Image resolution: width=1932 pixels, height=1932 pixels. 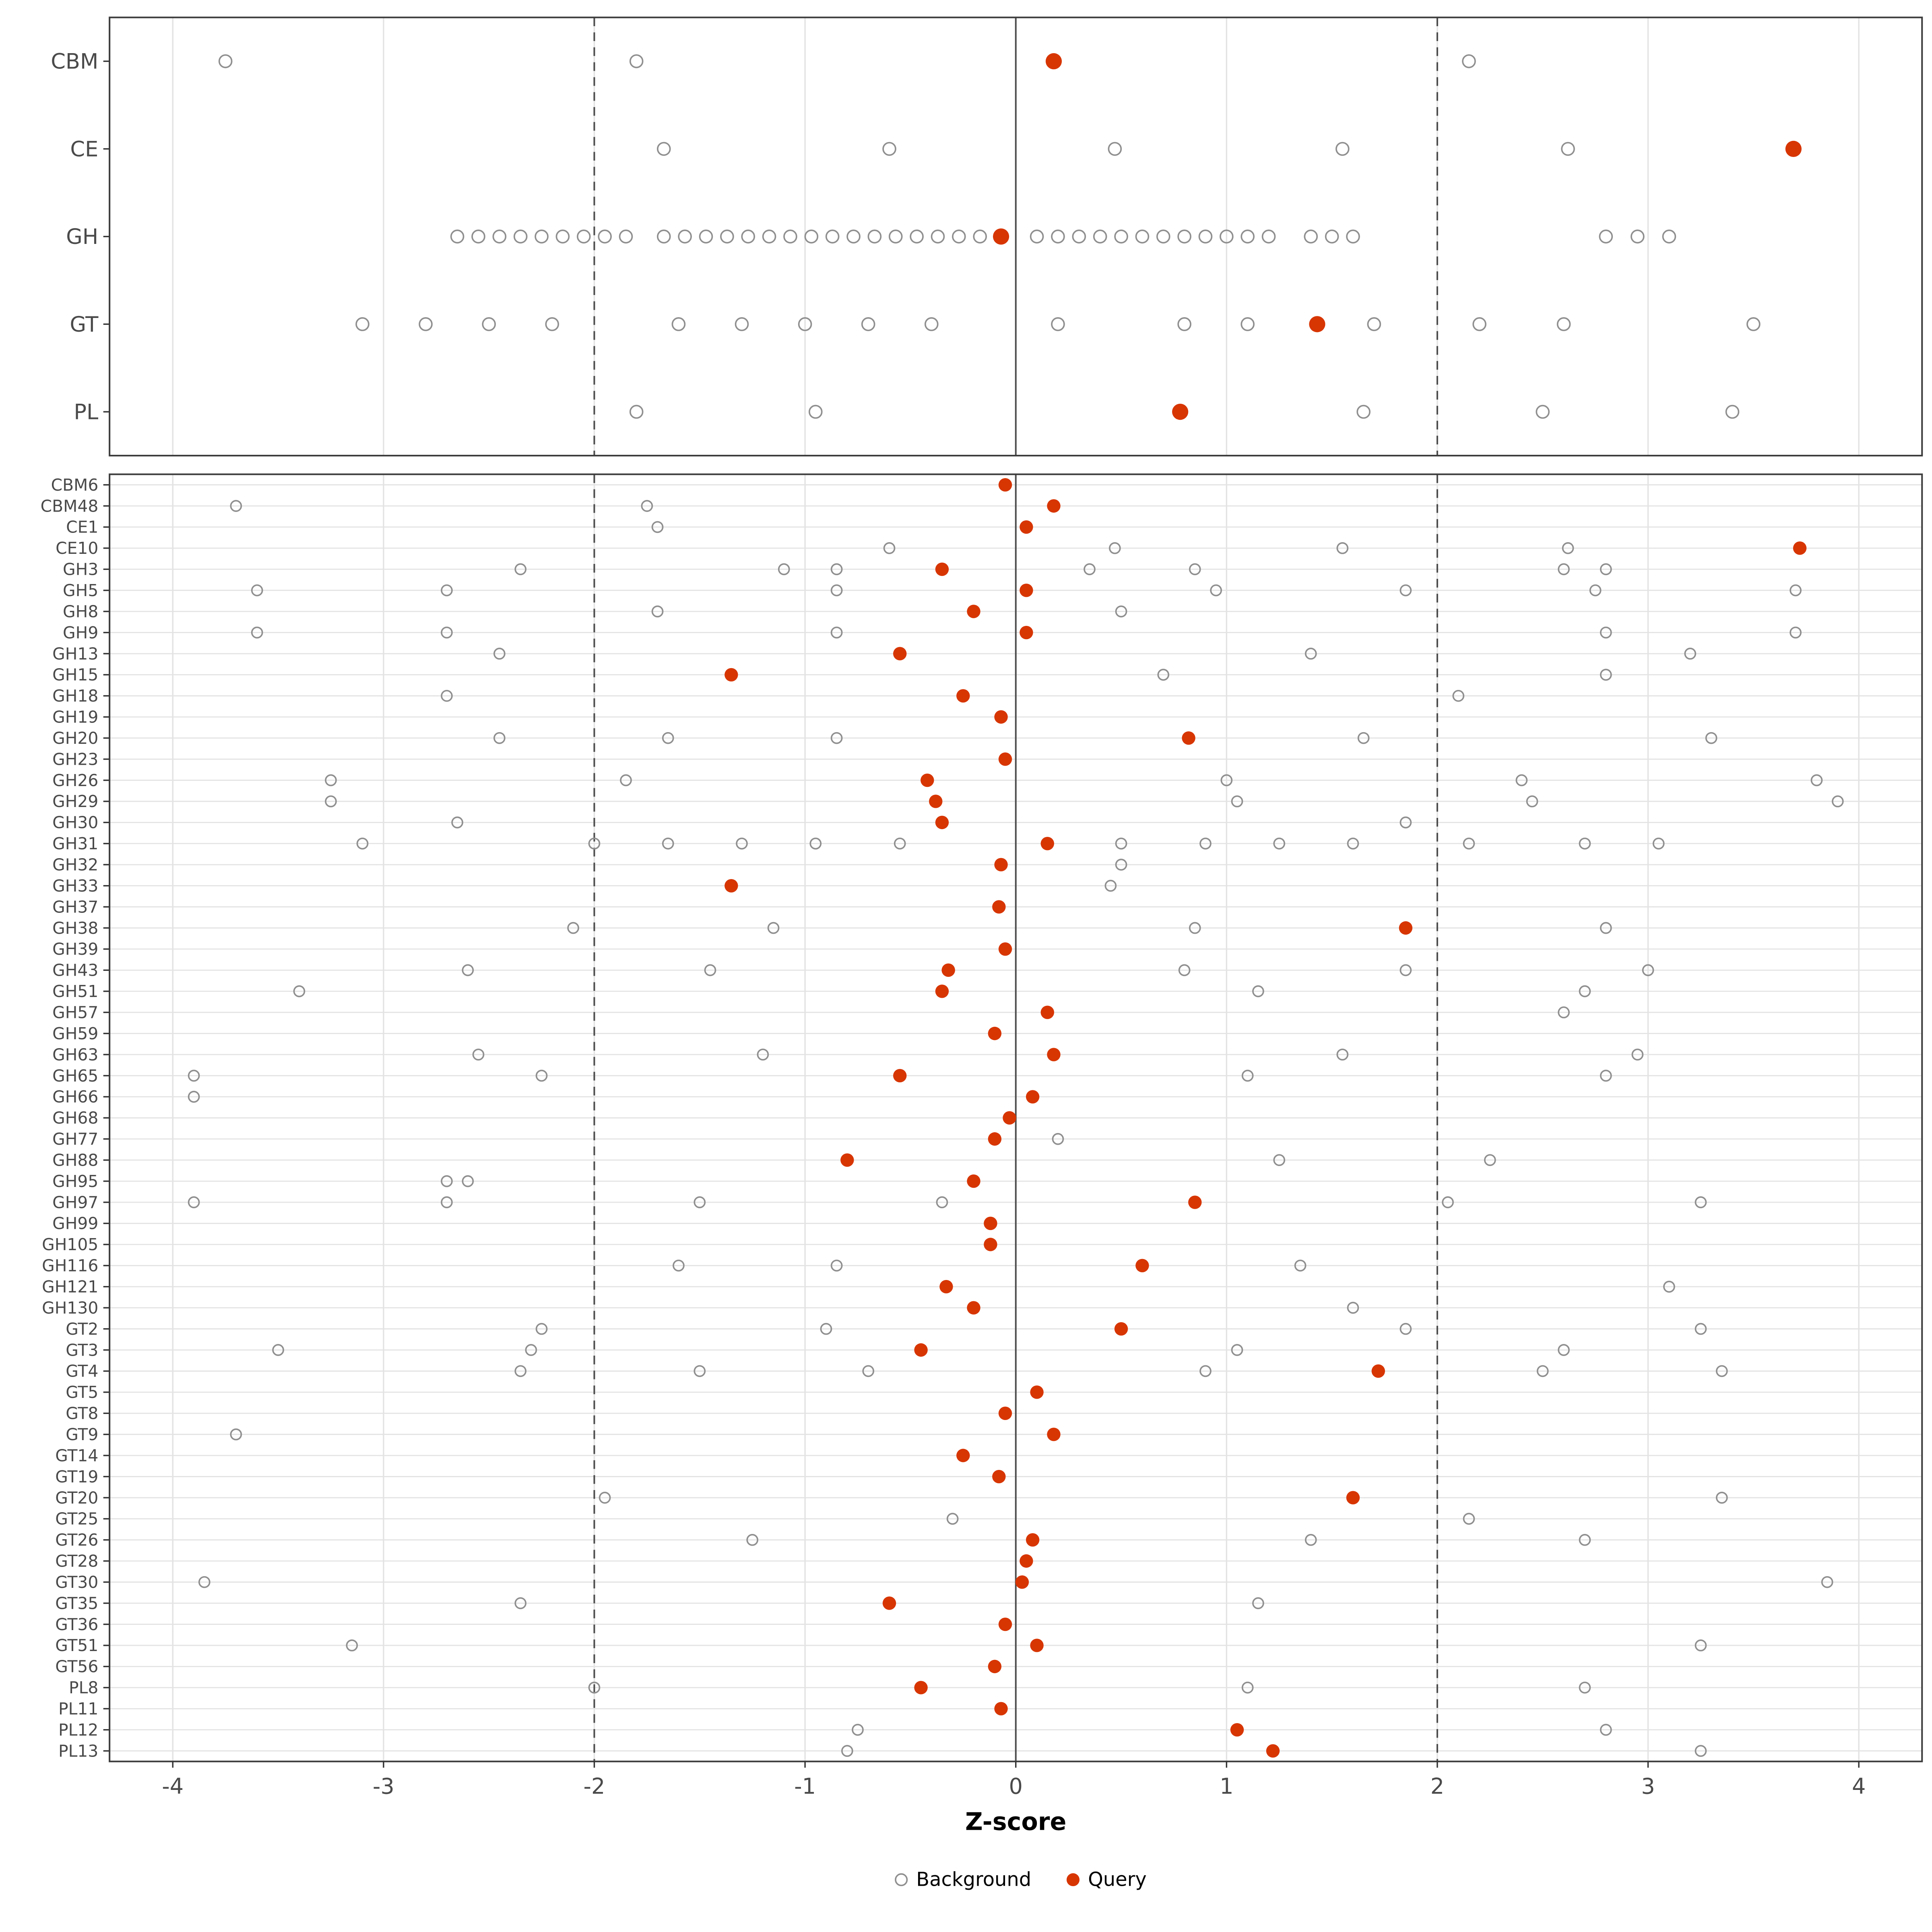 What do you see at coordinates (75, 1160) in the screenshot?
I see `y-axis-label: GH88` at bounding box center [75, 1160].